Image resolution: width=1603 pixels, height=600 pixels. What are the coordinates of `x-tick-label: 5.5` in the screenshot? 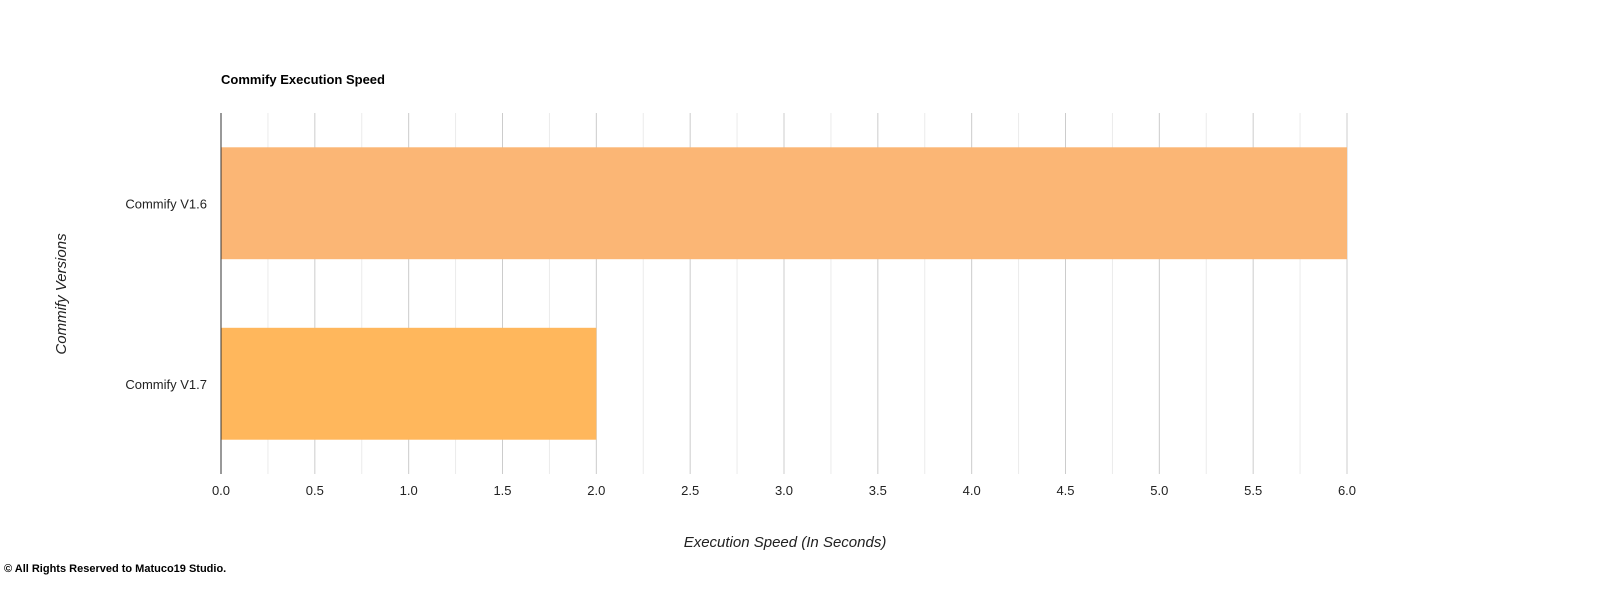 It's located at (1253, 490).